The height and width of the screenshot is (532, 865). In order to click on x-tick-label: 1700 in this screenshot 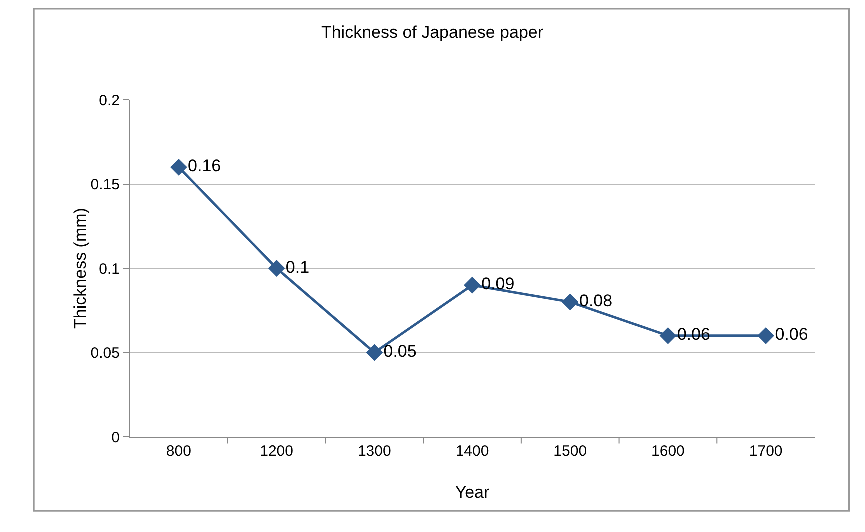, I will do `click(766, 451)`.